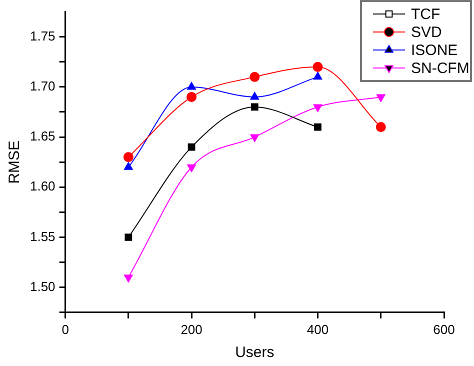 This screenshot has width=474, height=366. What do you see at coordinates (425, 15) in the screenshot?
I see `legend-label: TCF` at bounding box center [425, 15].